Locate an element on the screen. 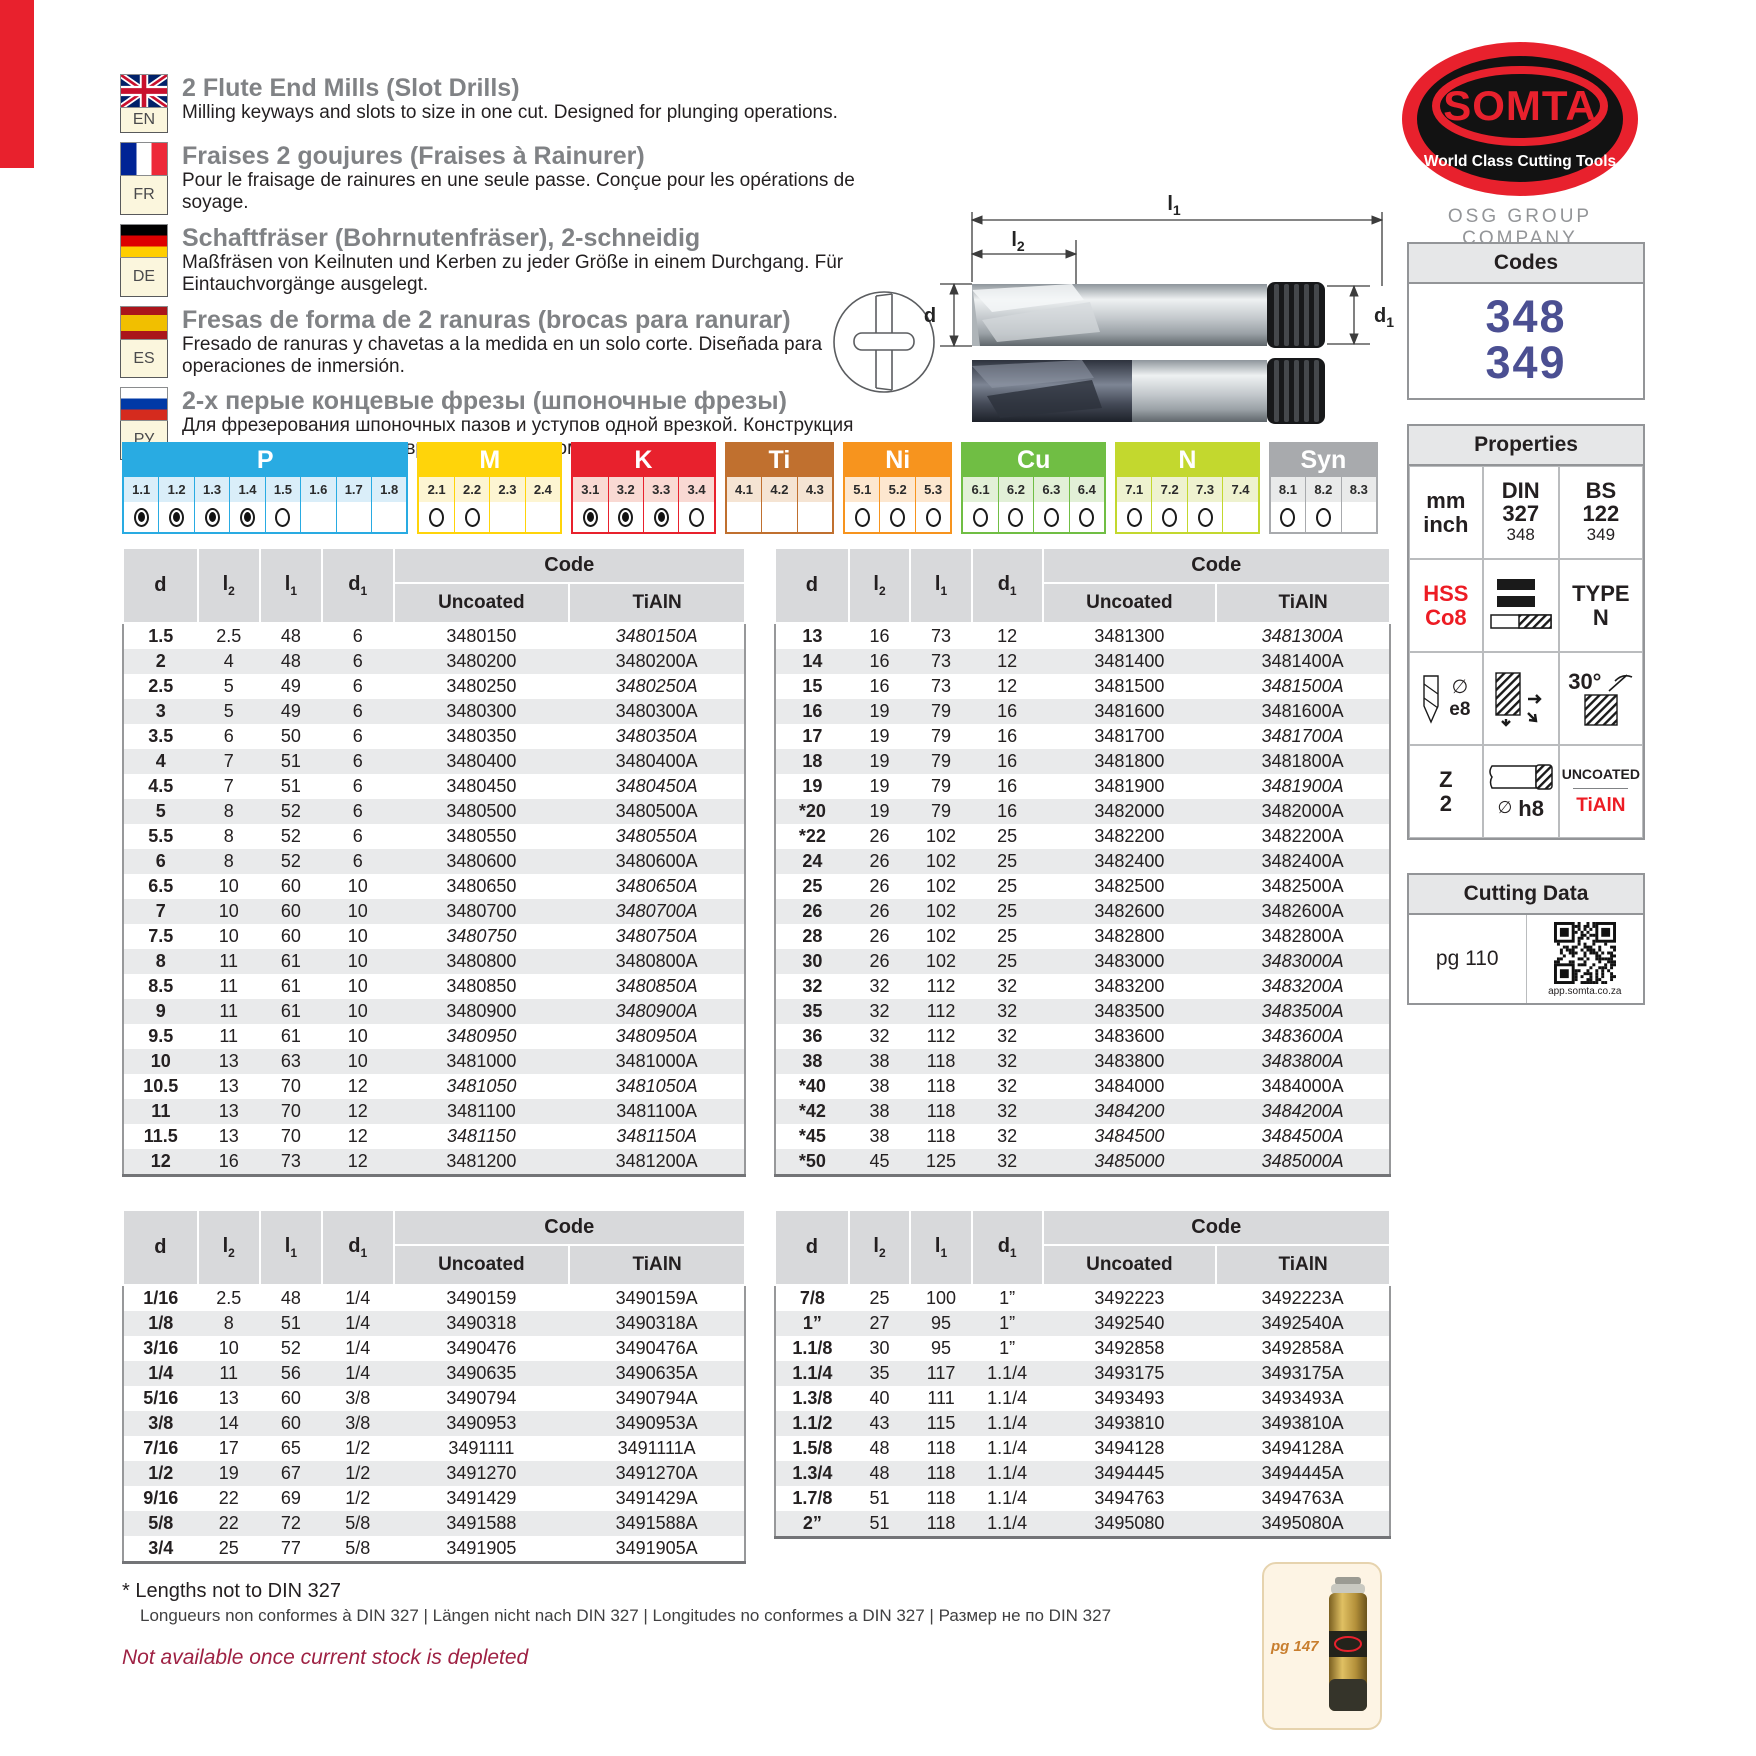 The width and height of the screenshot is (1756, 1756). dim-d1 is located at coordinates (1348, 315).